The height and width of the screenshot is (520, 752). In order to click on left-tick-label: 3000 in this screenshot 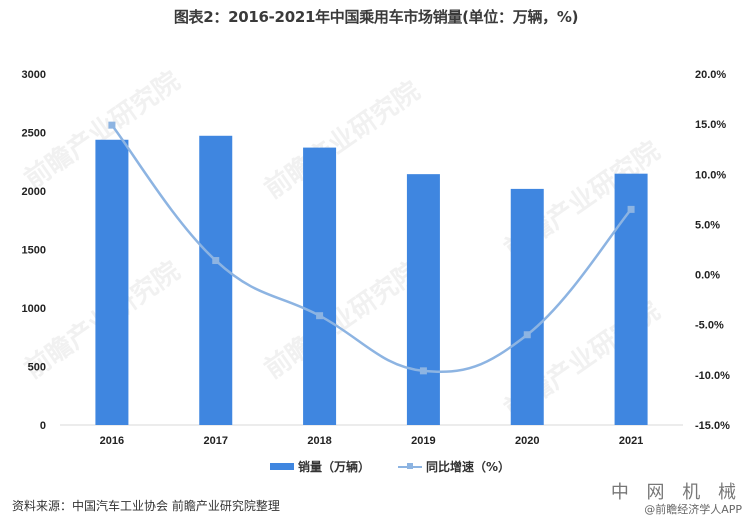, I will do `click(34, 75)`.